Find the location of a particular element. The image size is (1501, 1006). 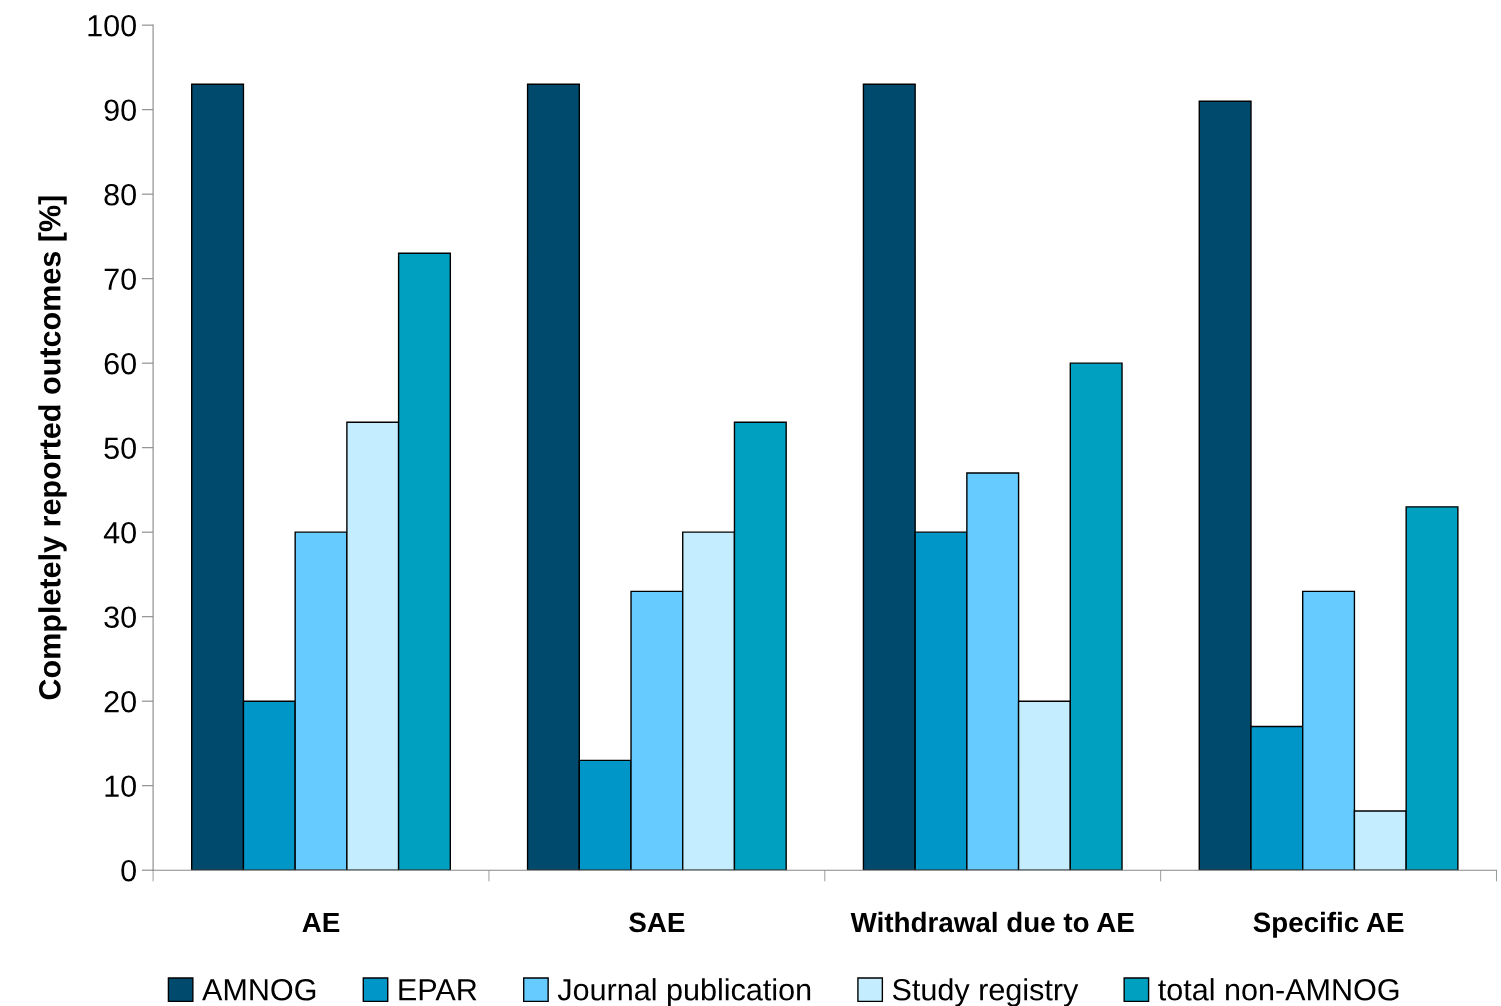

y-tick-label: 80 is located at coordinates (120, 194).